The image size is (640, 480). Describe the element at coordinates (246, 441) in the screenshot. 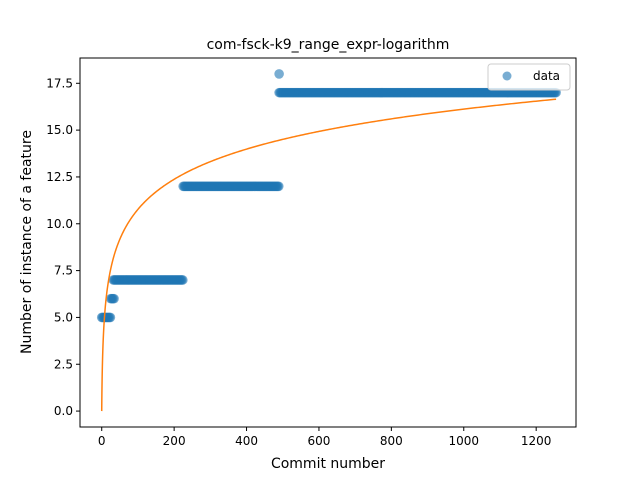

I see `x-tick-label: 400` at that location.